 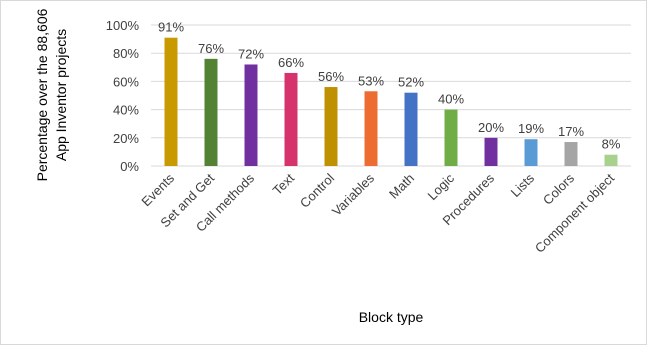 I want to click on y-tick-label: 80%, so click(x=126, y=53).